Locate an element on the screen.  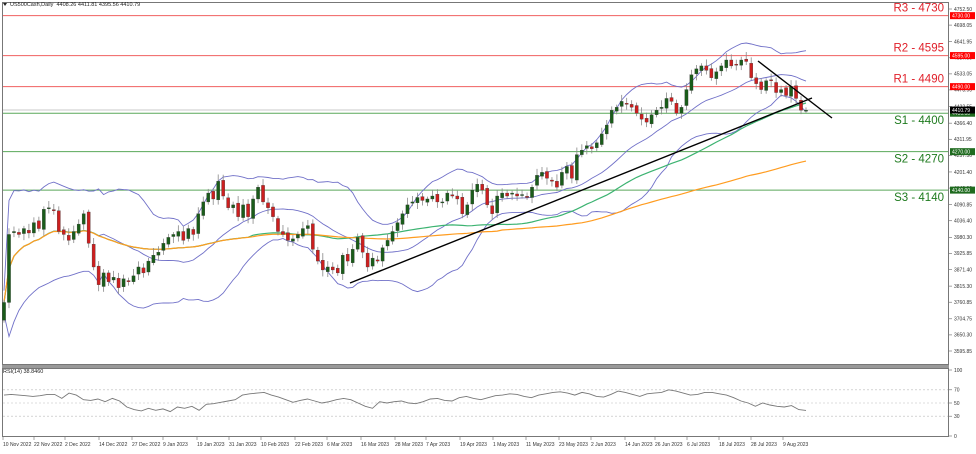
time-tick-label: 10 Feb 2023 is located at coordinates (275, 445).